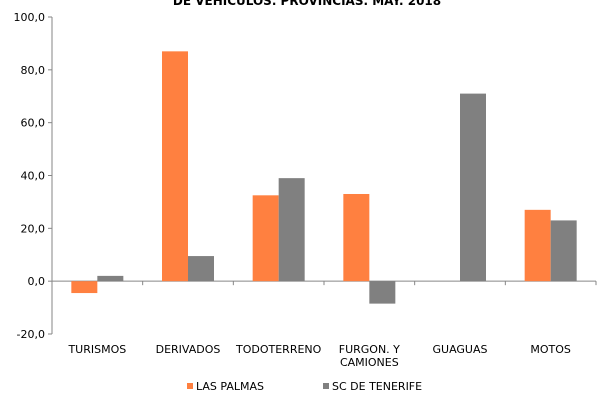 This screenshot has width=599, height=398. What do you see at coordinates (33, 70) in the screenshot?
I see `y-tick-label: 80,0` at bounding box center [33, 70].